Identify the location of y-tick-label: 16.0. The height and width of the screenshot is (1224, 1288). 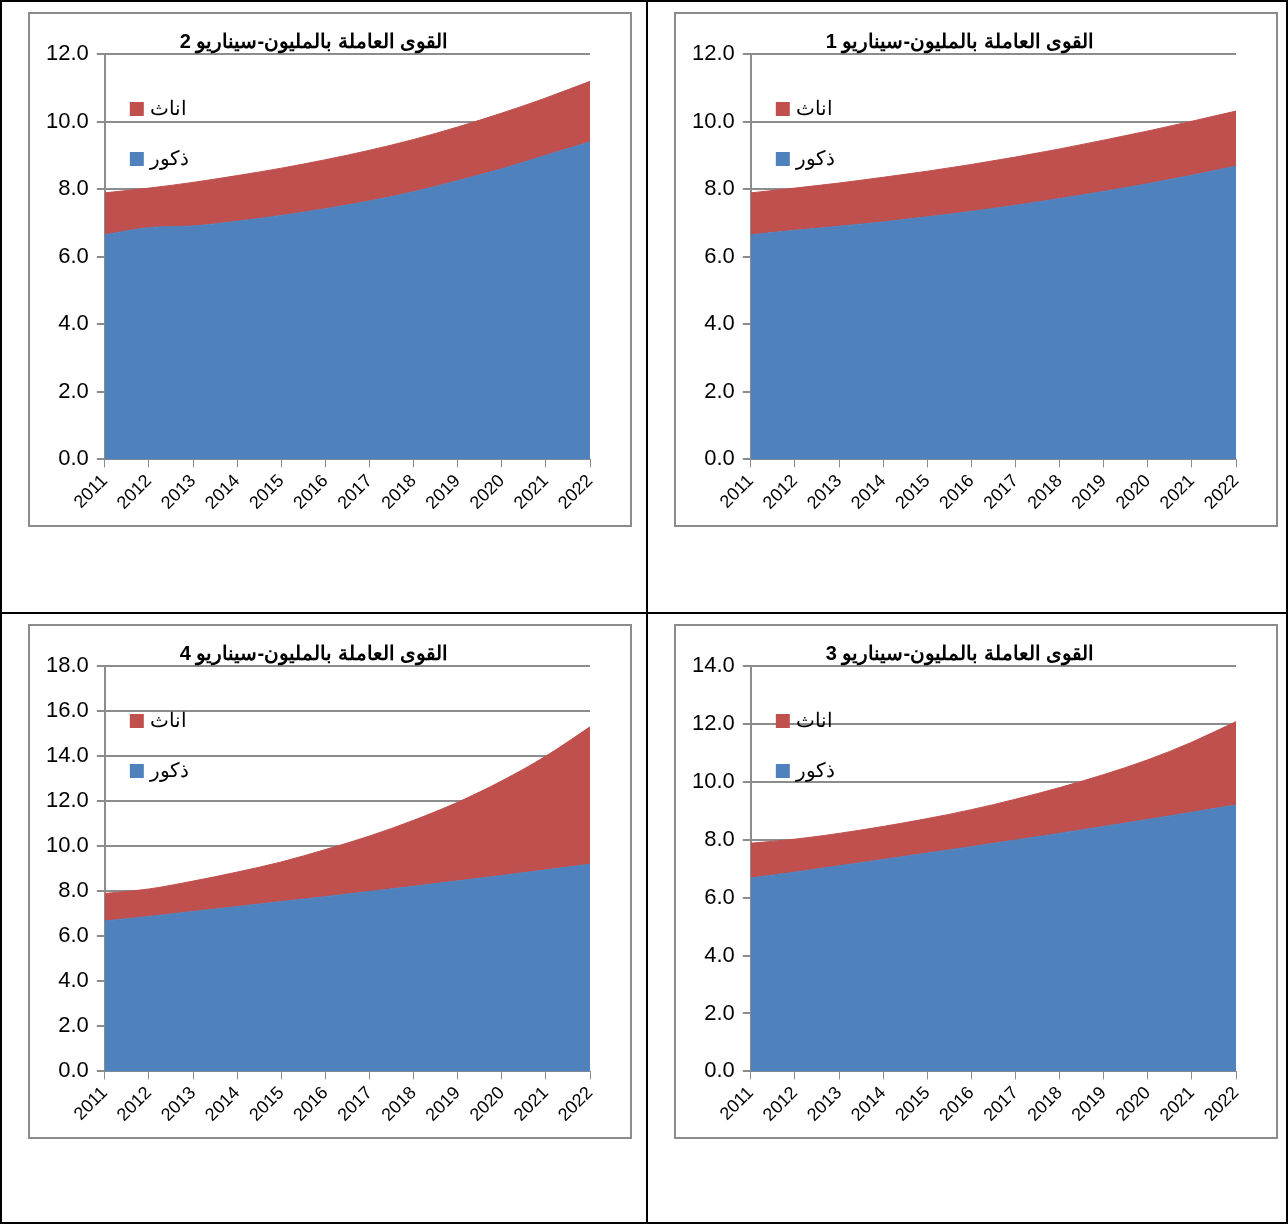
(67, 710).